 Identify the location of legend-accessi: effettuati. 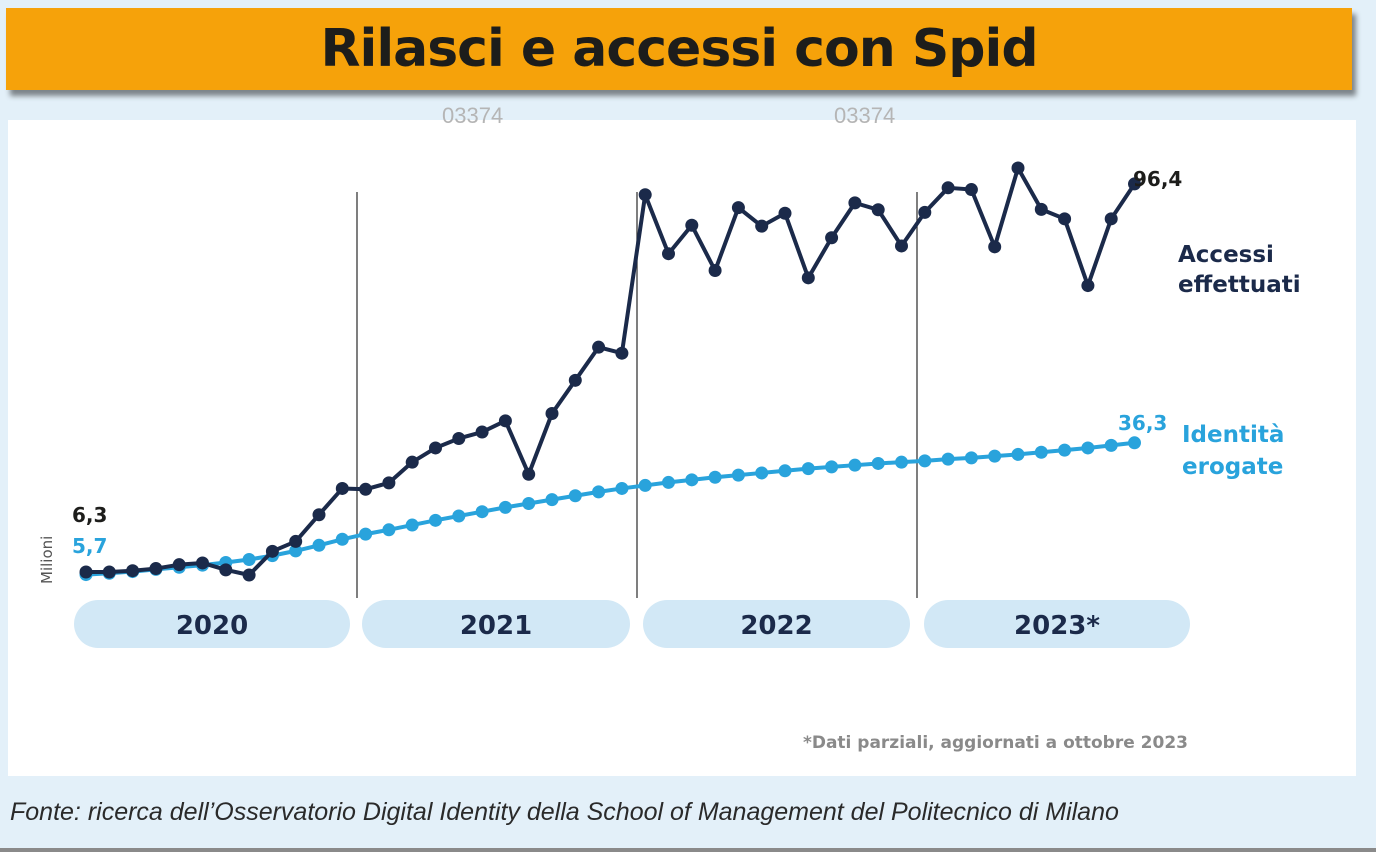
(1239, 285).